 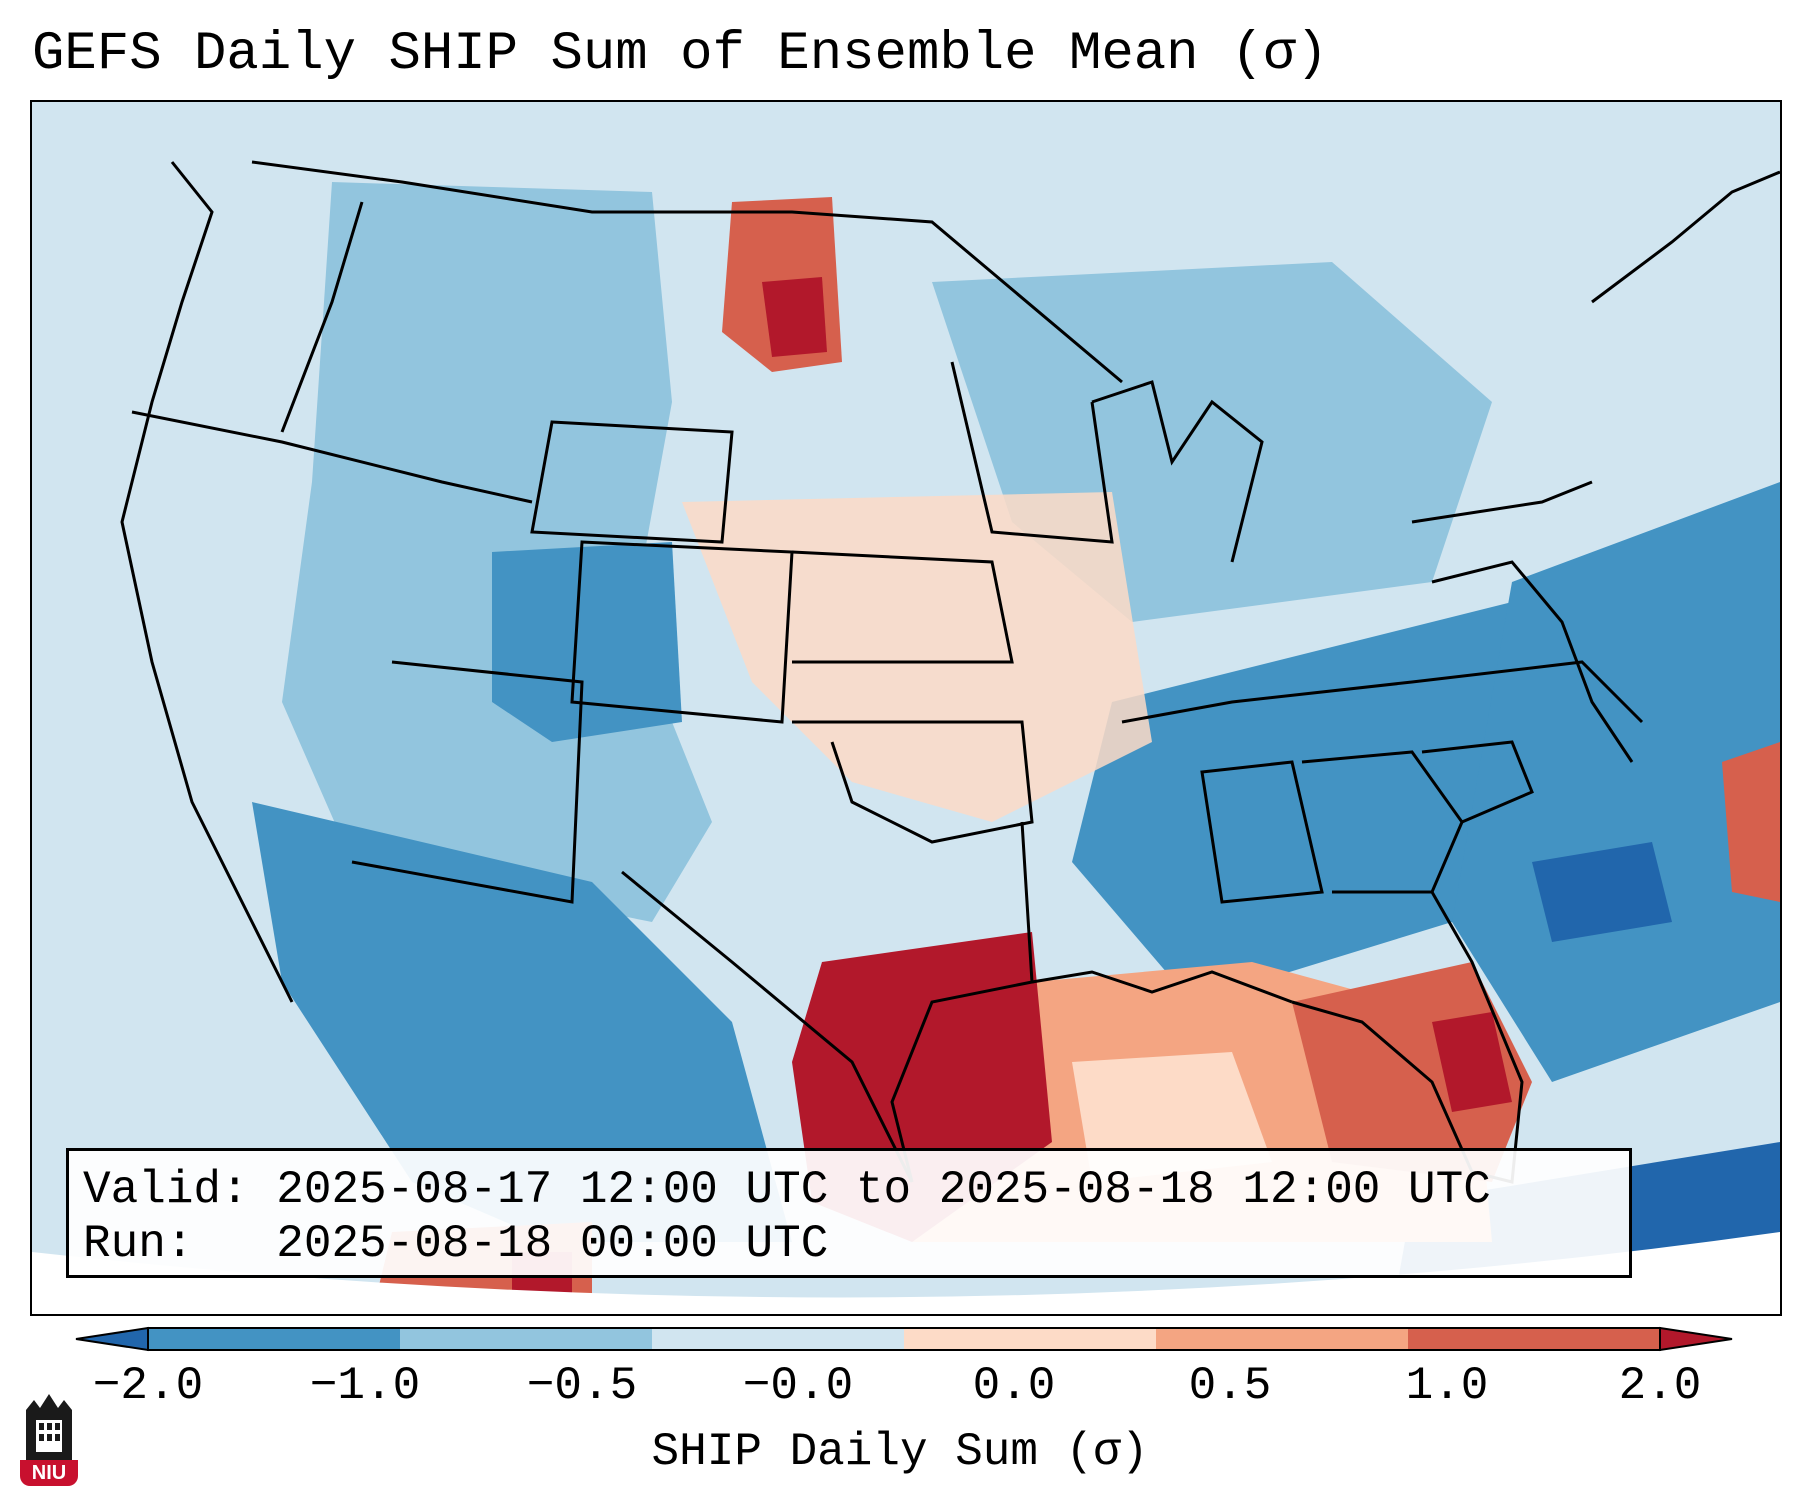 I want to click on field-atlantic-east, so click(x=1751, y=822).